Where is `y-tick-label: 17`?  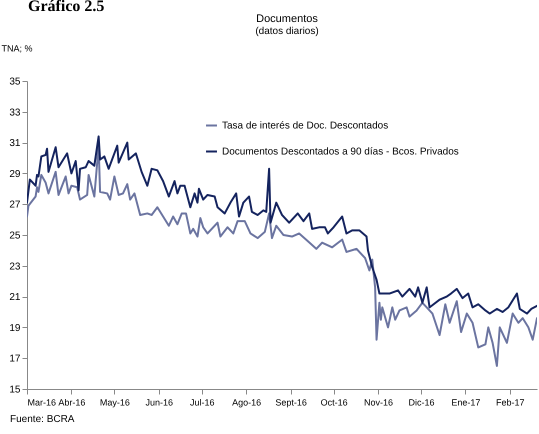
y-tick-label: 17 is located at coordinates (15, 359).